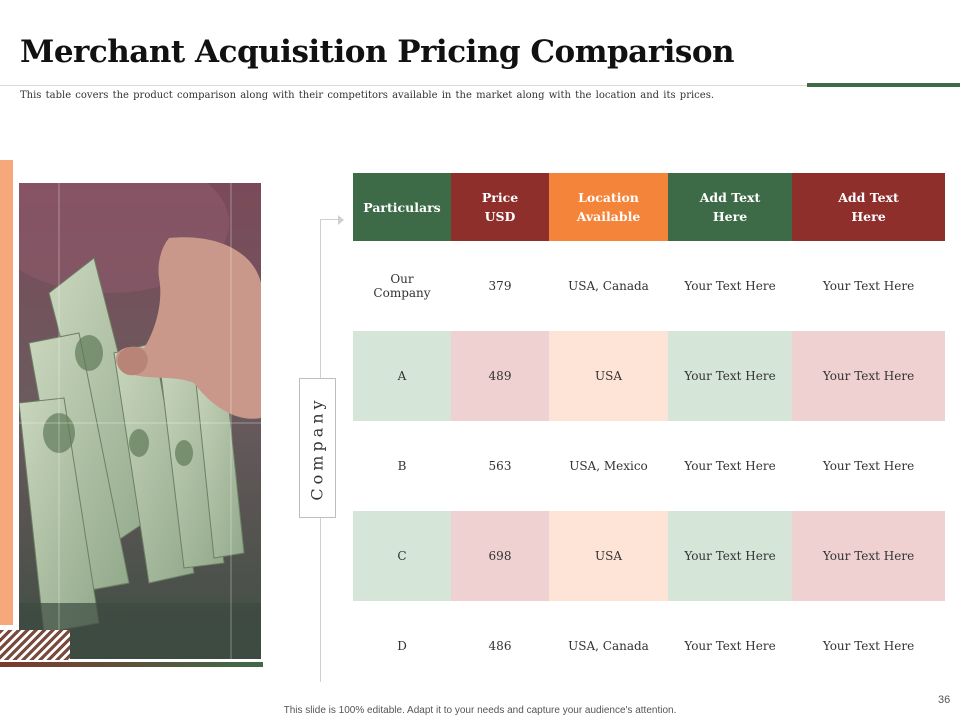  What do you see at coordinates (402, 466) in the screenshot?
I see `cell-particular: B` at bounding box center [402, 466].